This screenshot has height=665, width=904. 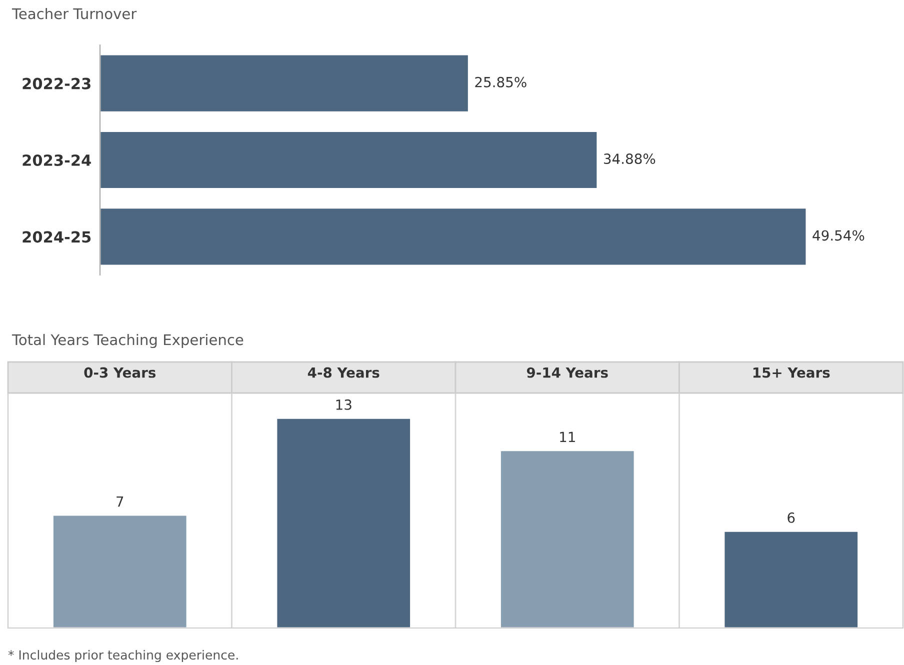 What do you see at coordinates (56, 84) in the screenshot?
I see `y-tick-label: 2022-23` at bounding box center [56, 84].